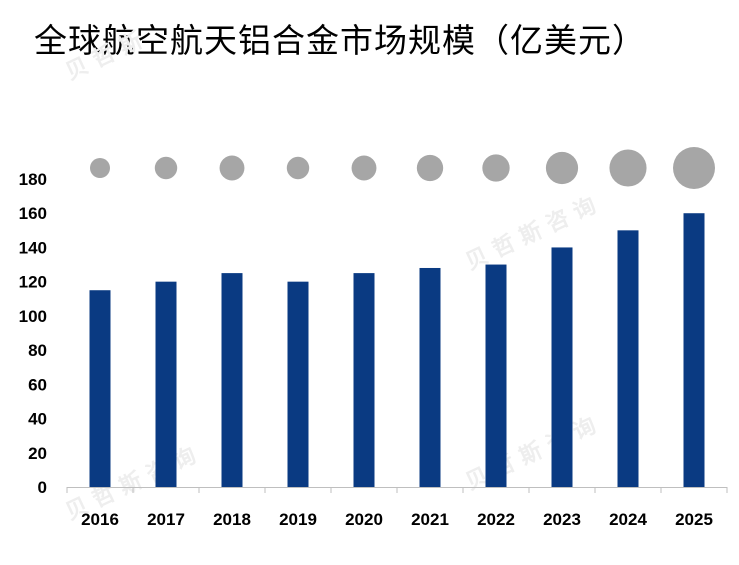  What do you see at coordinates (42, 487) in the screenshot?
I see `y-tick-label: 0` at bounding box center [42, 487].